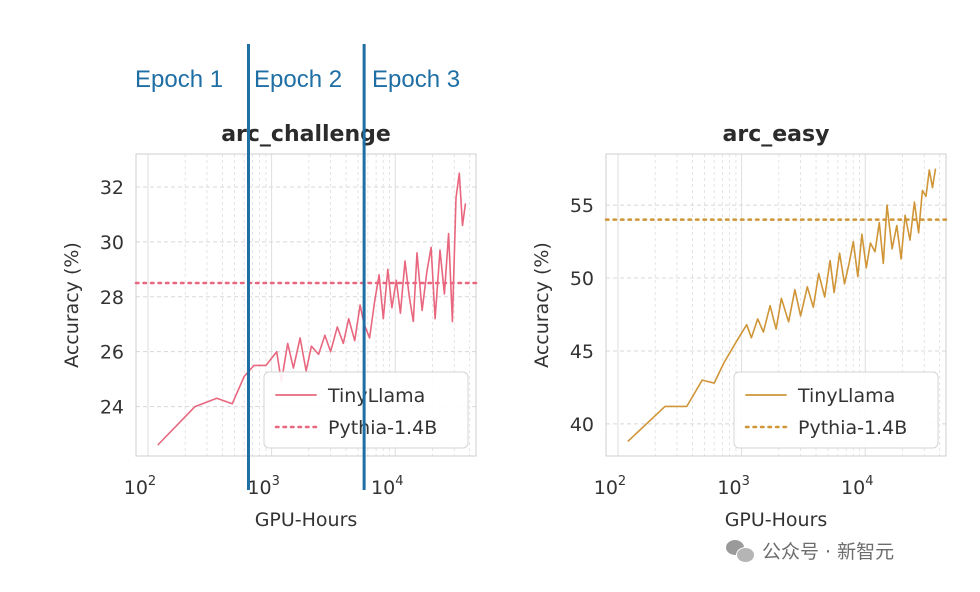 The width and height of the screenshot is (980, 592). Describe the element at coordinates (112, 243) in the screenshot. I see `y-tick-label: 30` at that location.